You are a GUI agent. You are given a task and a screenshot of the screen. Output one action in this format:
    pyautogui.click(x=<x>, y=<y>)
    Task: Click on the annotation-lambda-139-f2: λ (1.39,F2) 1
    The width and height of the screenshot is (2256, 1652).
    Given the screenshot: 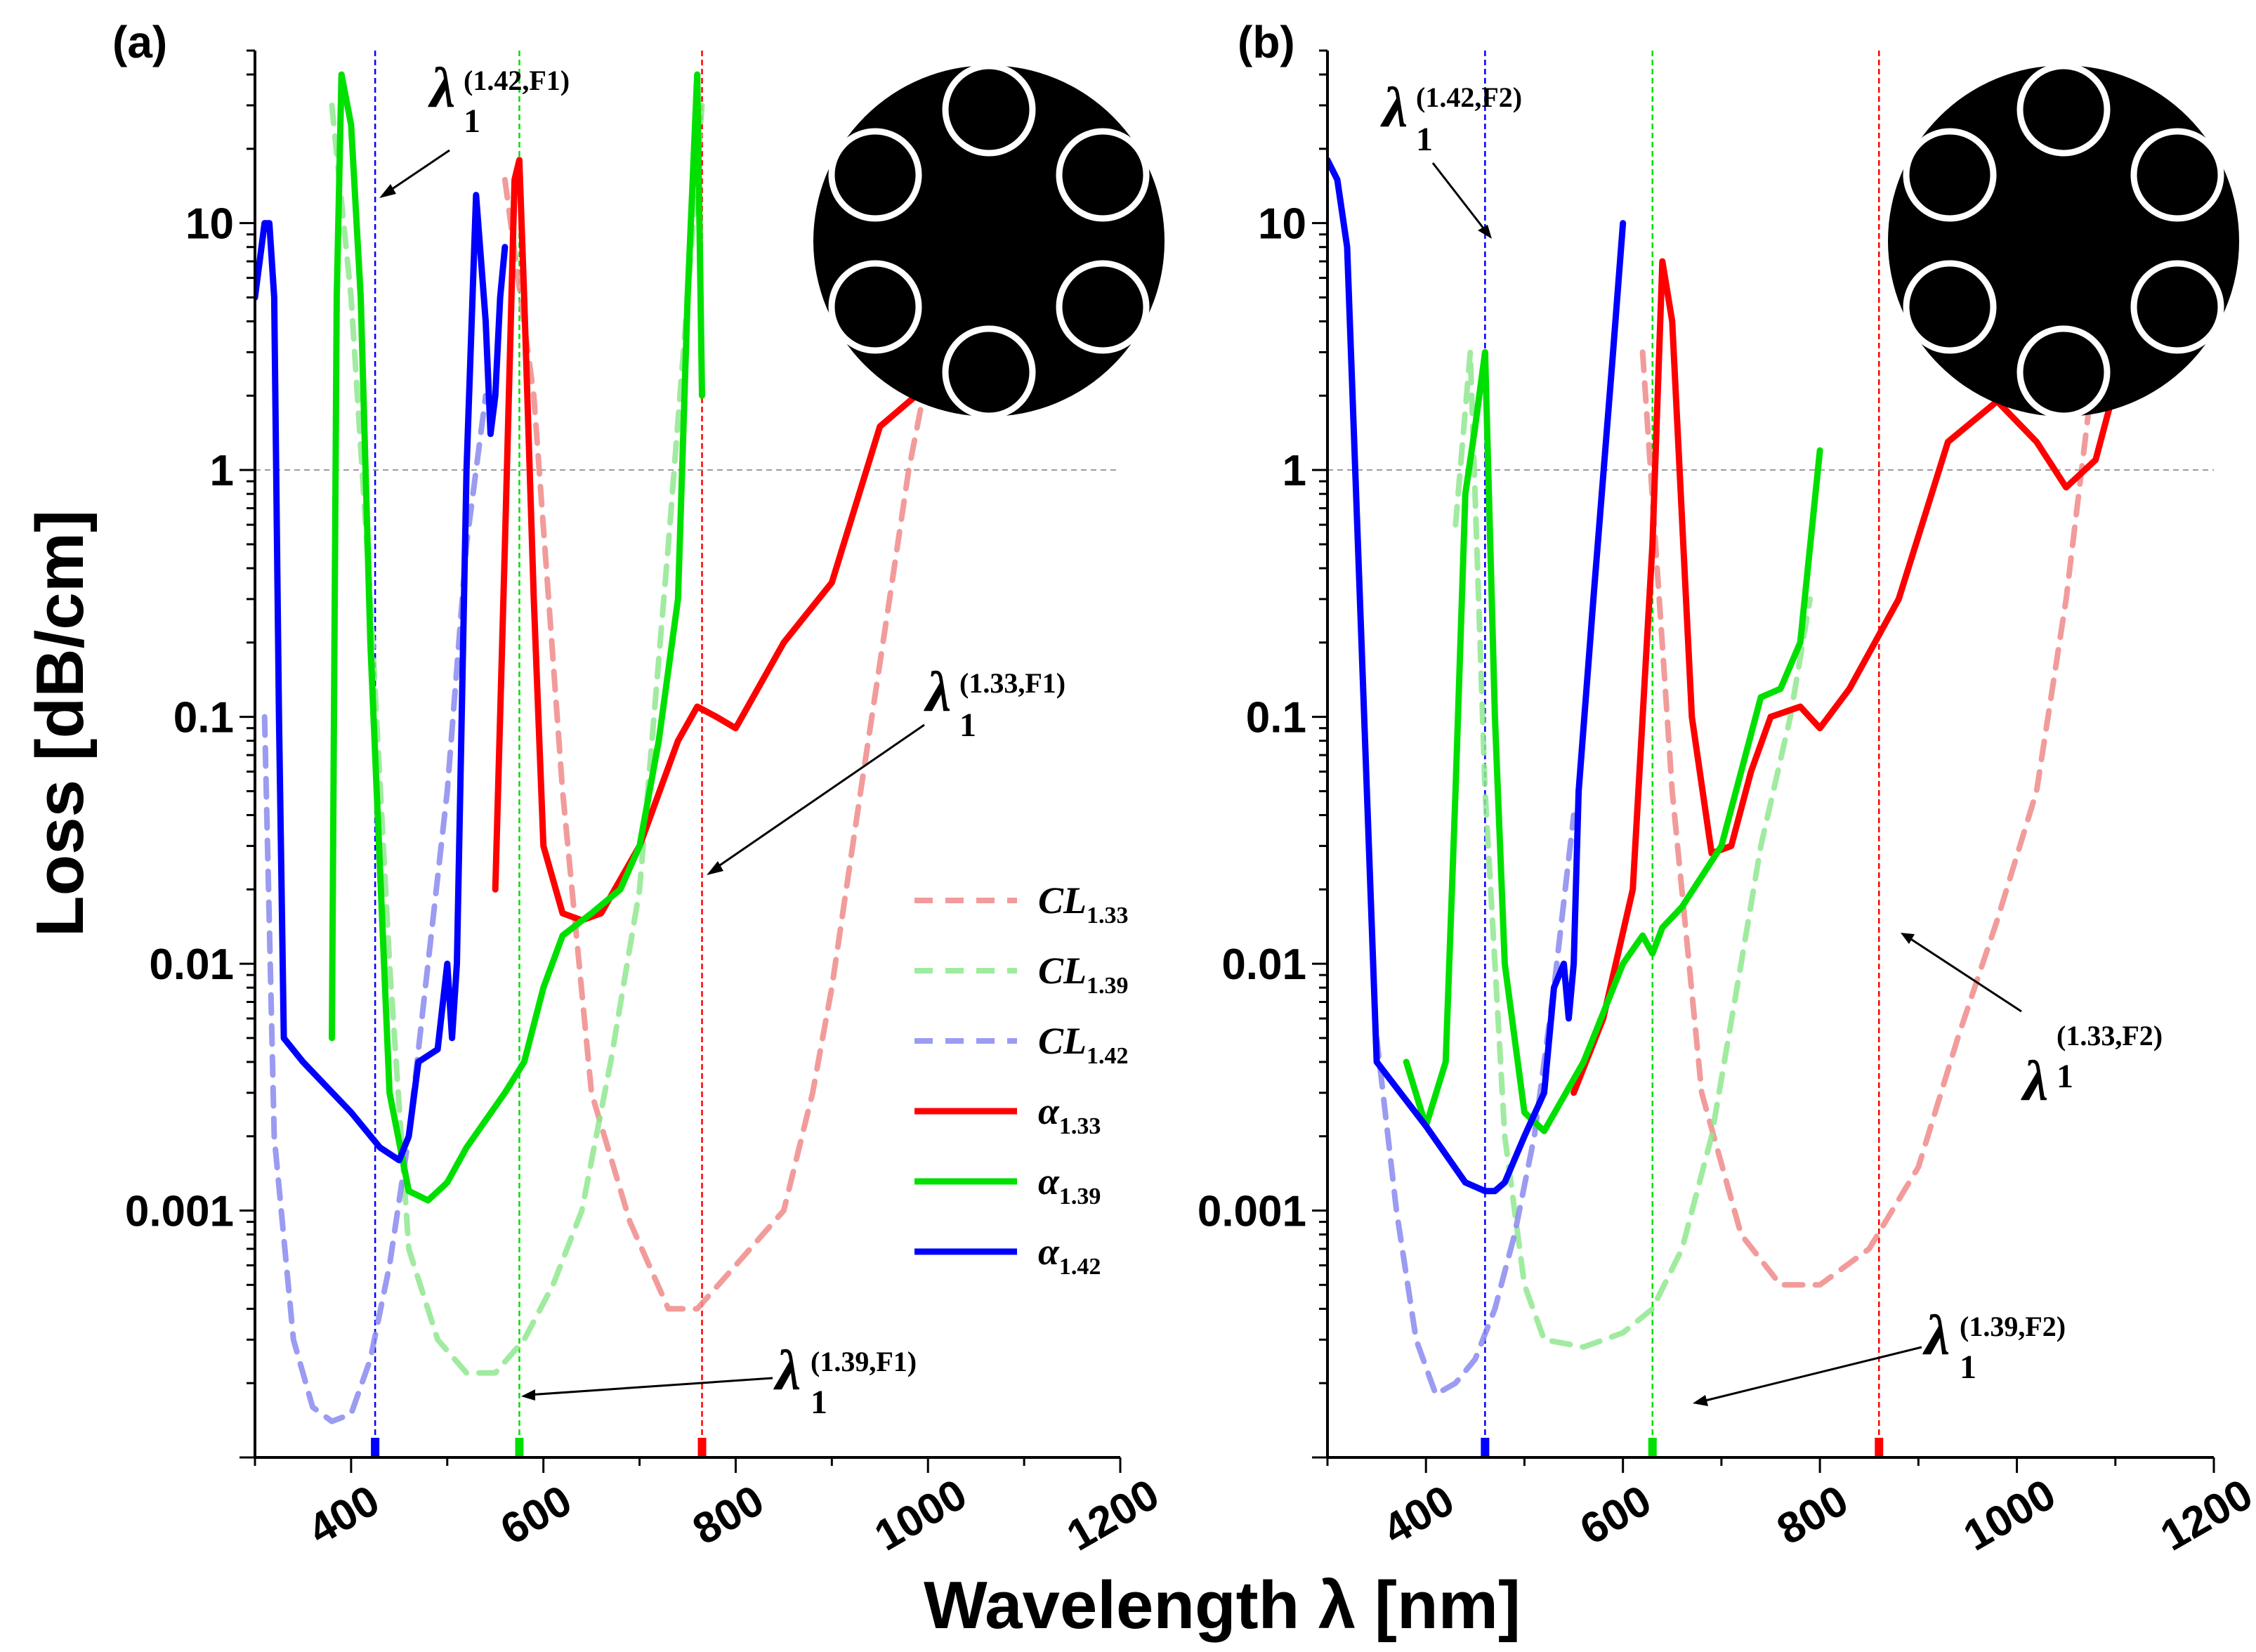 What is the action you would take?
    pyautogui.click(x=1880, y=1354)
    